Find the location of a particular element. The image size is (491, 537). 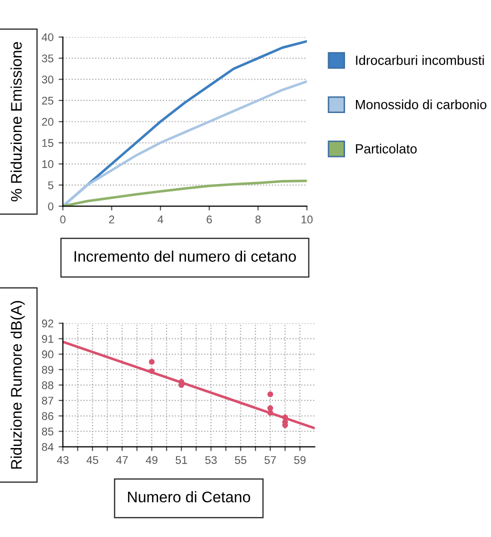

y-tick-label: 5 is located at coordinates (51, 185).